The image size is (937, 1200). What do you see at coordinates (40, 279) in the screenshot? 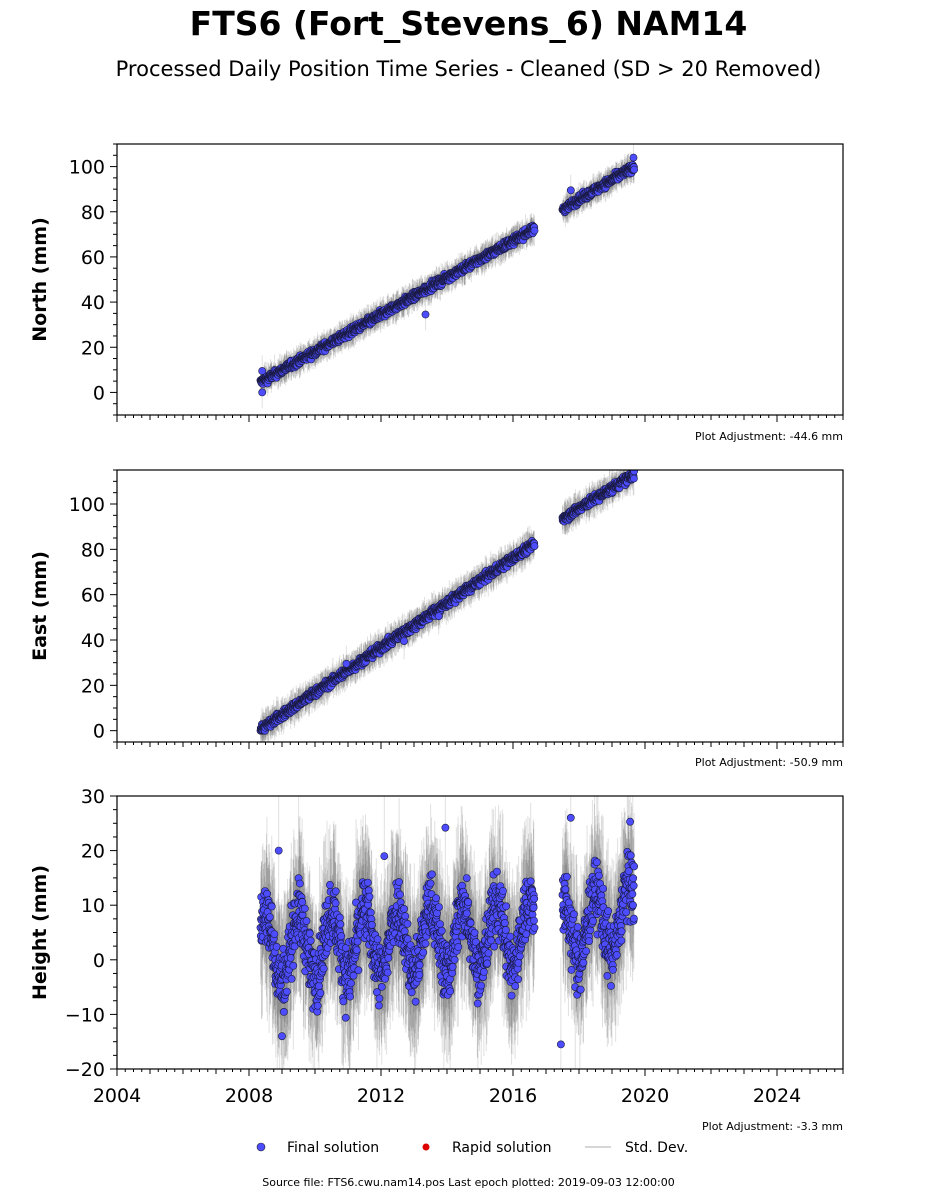
I see `y-axis-label: North (mm)` at bounding box center [40, 279].